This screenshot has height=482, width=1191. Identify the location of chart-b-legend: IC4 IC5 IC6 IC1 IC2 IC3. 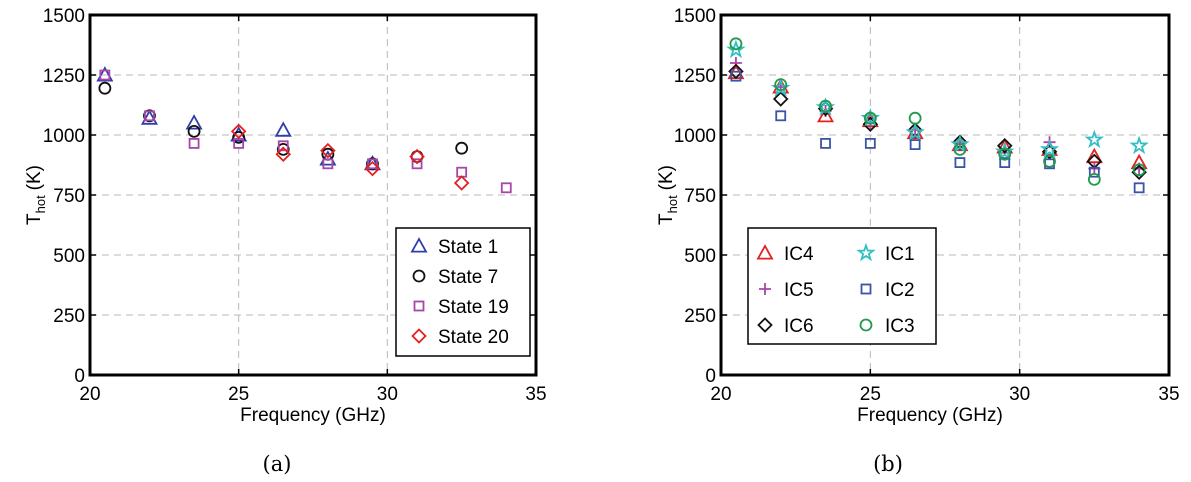
(842, 286).